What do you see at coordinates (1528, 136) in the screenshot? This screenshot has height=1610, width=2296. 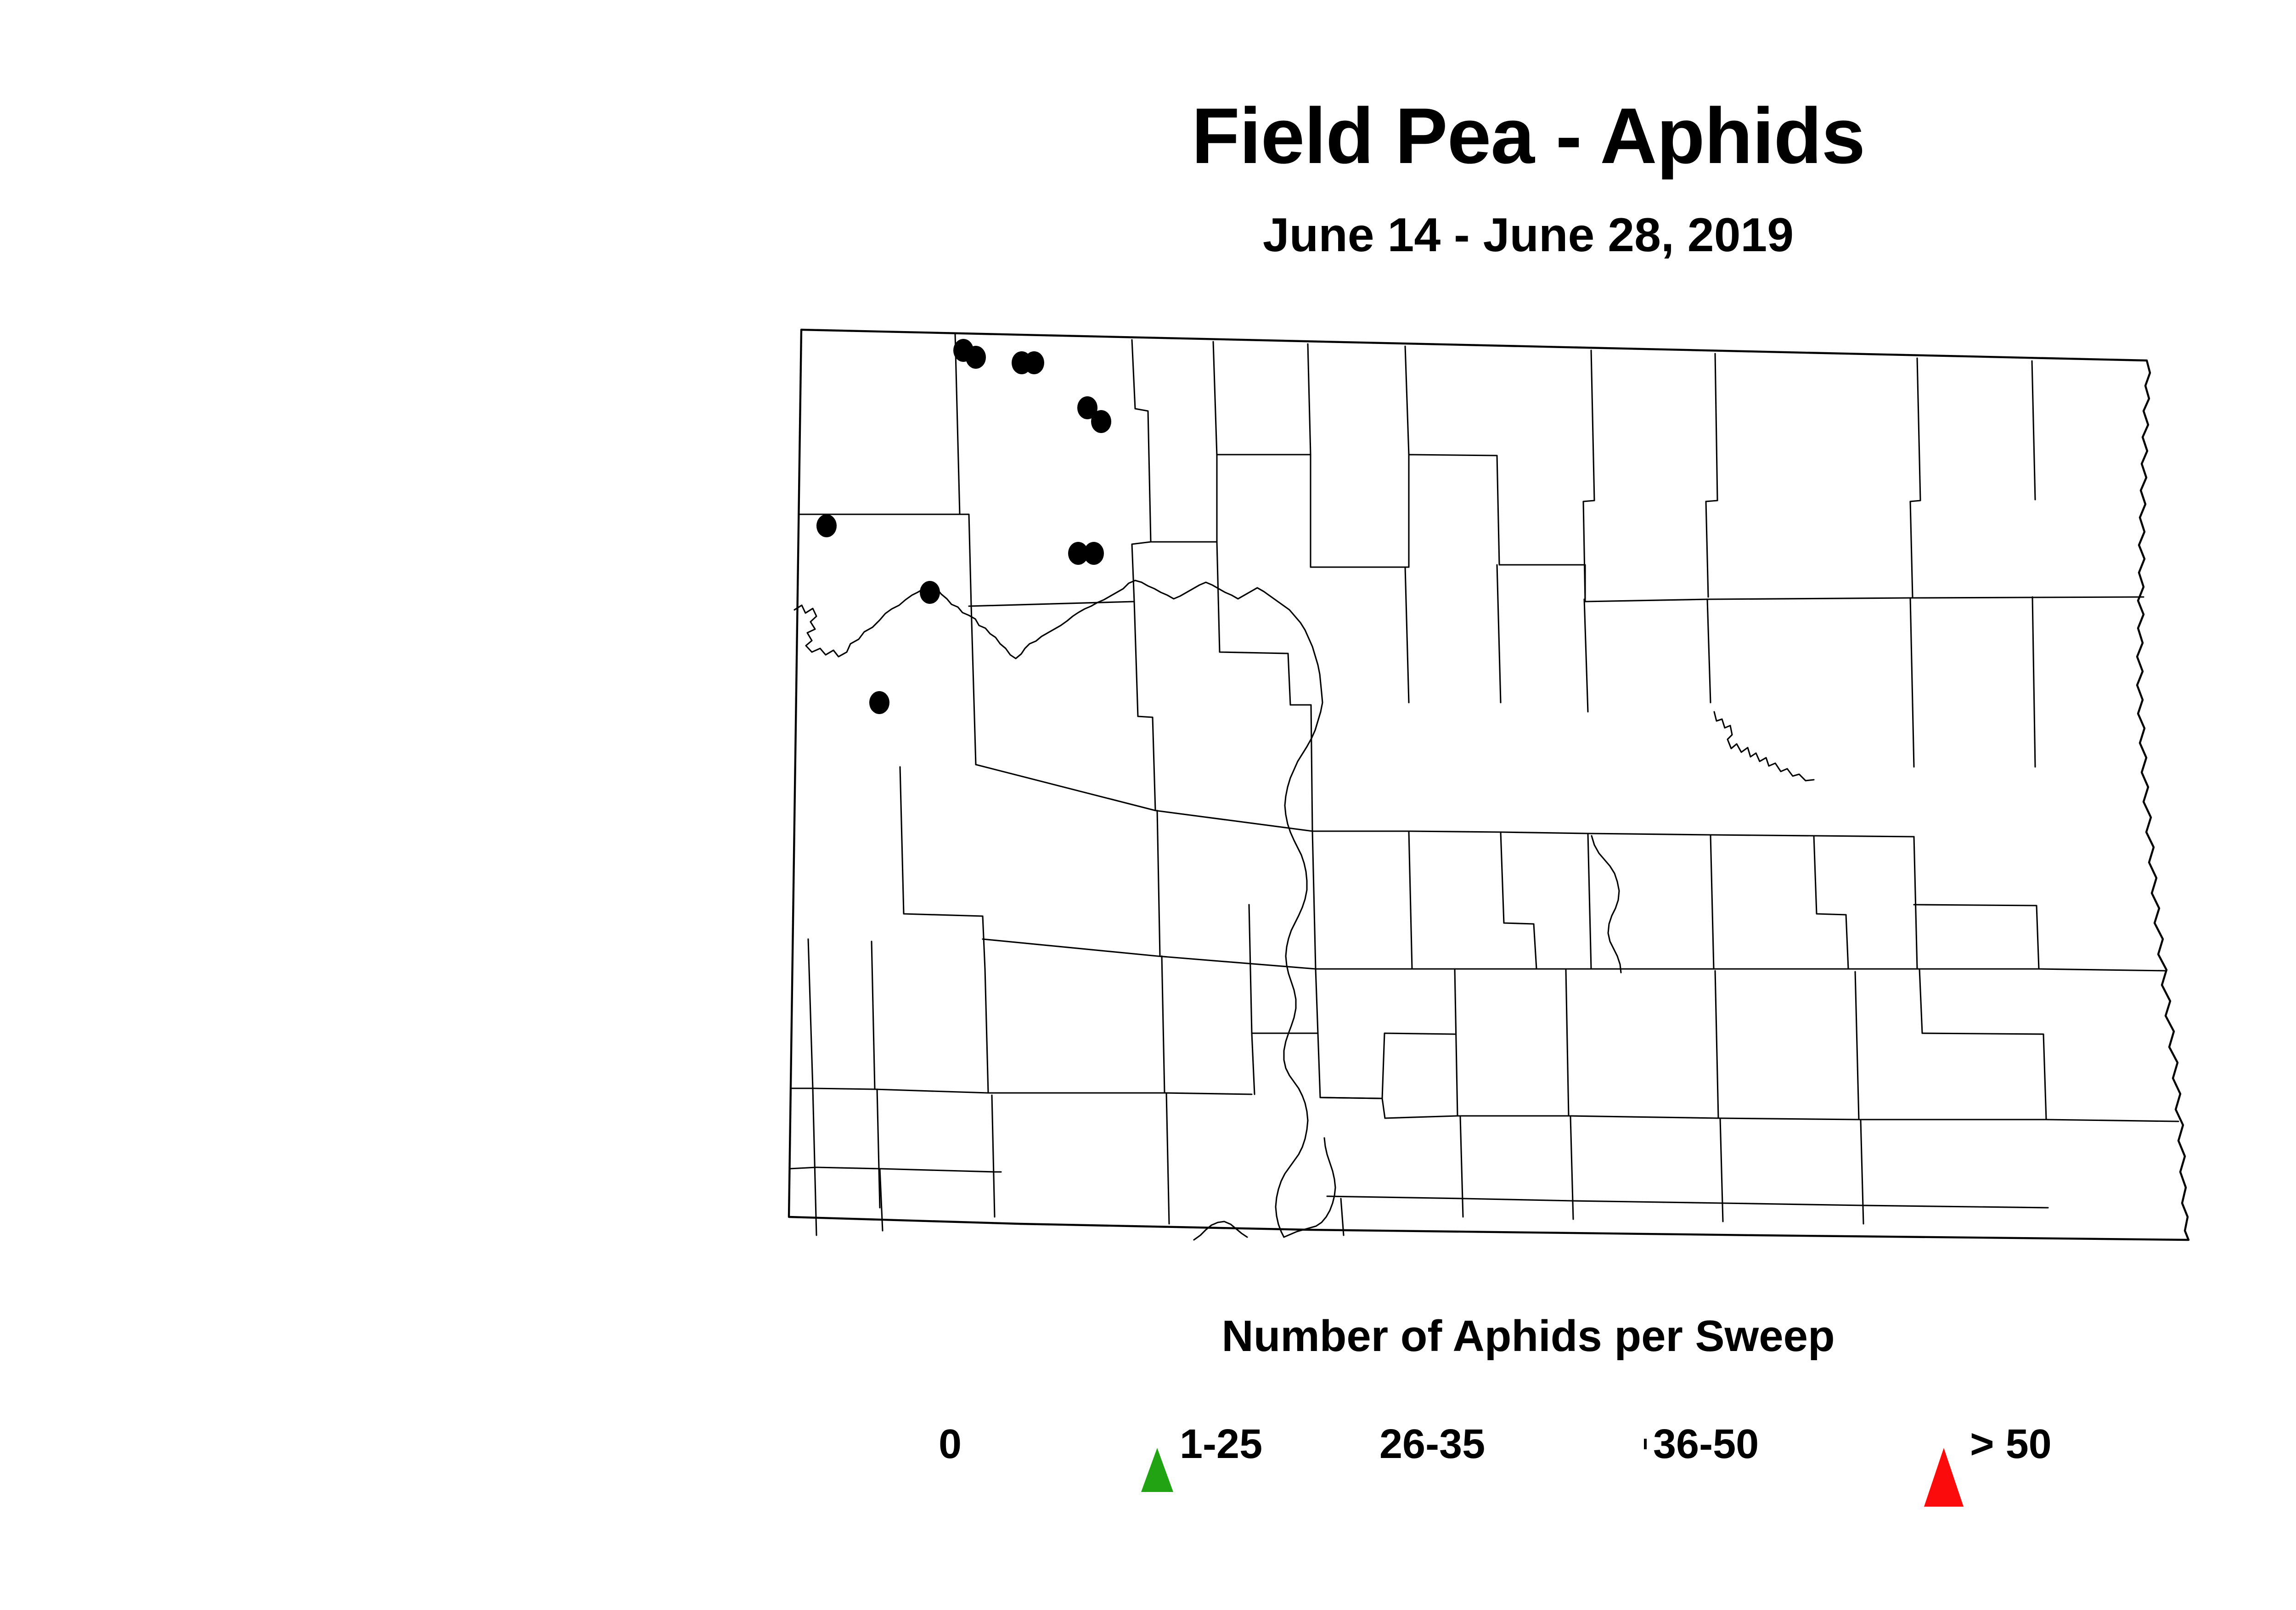 I see `page-title: Field Pea - Aphids` at bounding box center [1528, 136].